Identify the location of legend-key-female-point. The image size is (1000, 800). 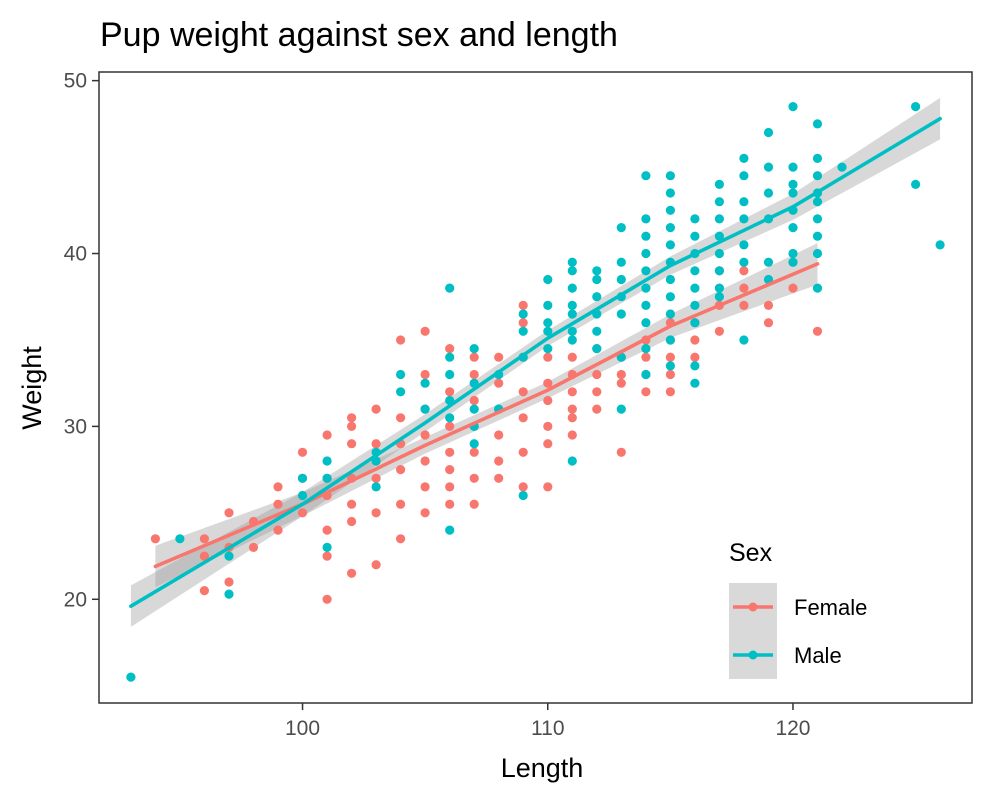
(753, 607).